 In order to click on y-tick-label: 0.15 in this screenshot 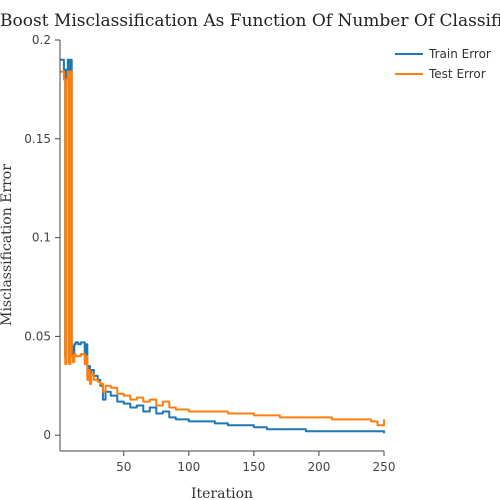, I will do `click(37, 139)`.